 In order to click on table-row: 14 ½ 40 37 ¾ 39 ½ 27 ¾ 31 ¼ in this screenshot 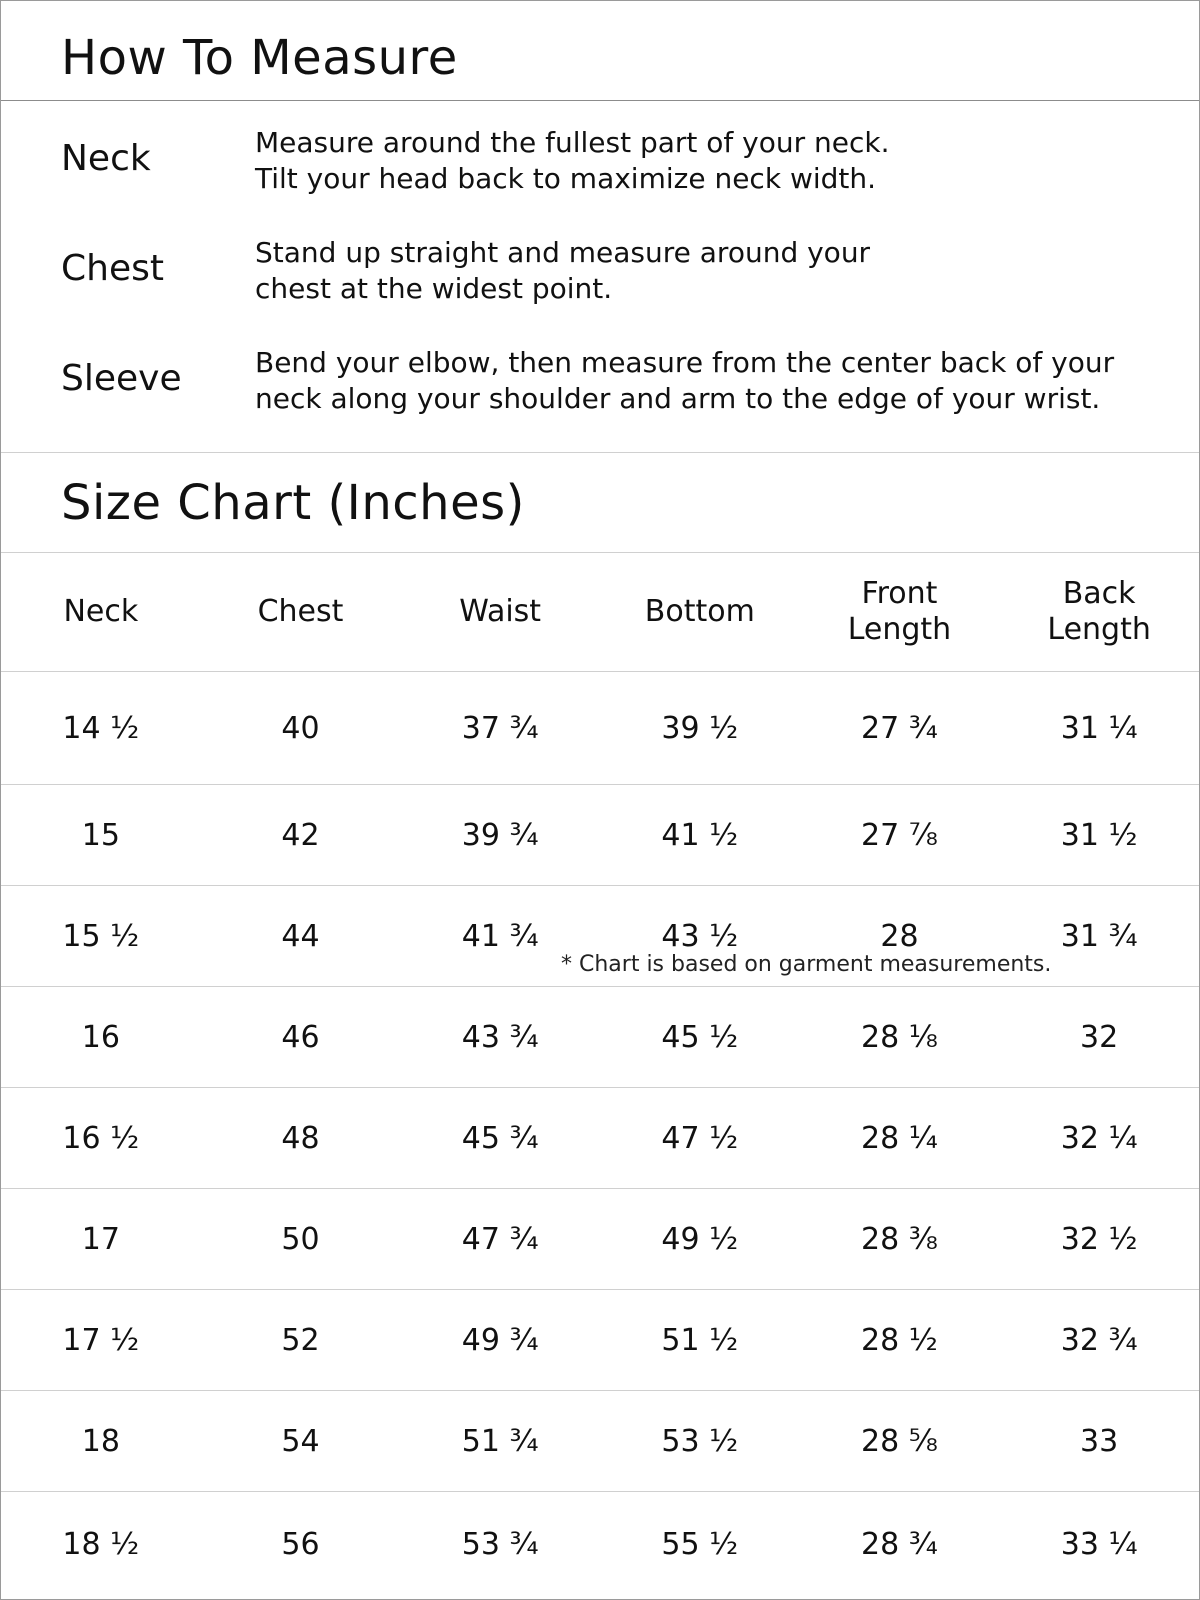, I will do `click(600, 728)`.